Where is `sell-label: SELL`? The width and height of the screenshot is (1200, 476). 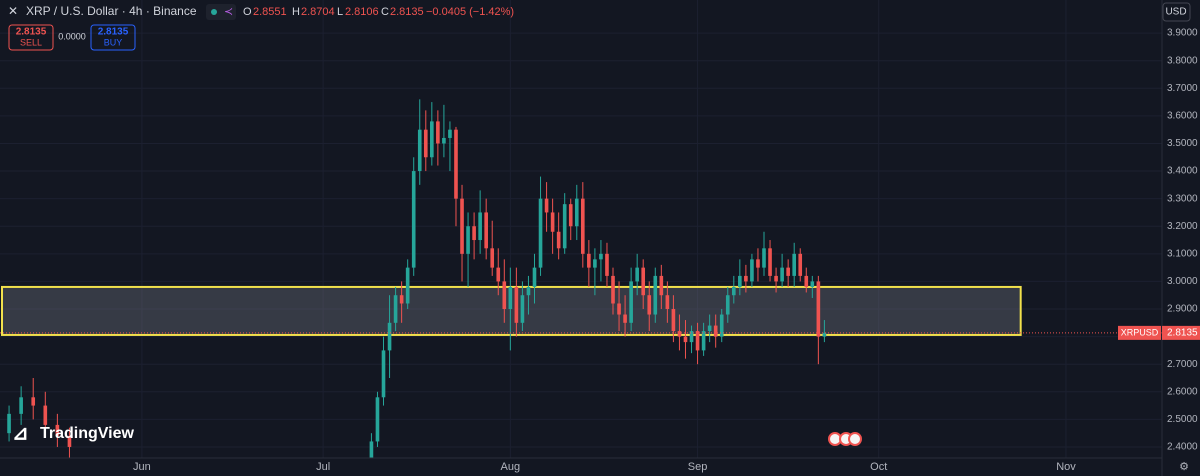 sell-label: SELL is located at coordinates (31, 42).